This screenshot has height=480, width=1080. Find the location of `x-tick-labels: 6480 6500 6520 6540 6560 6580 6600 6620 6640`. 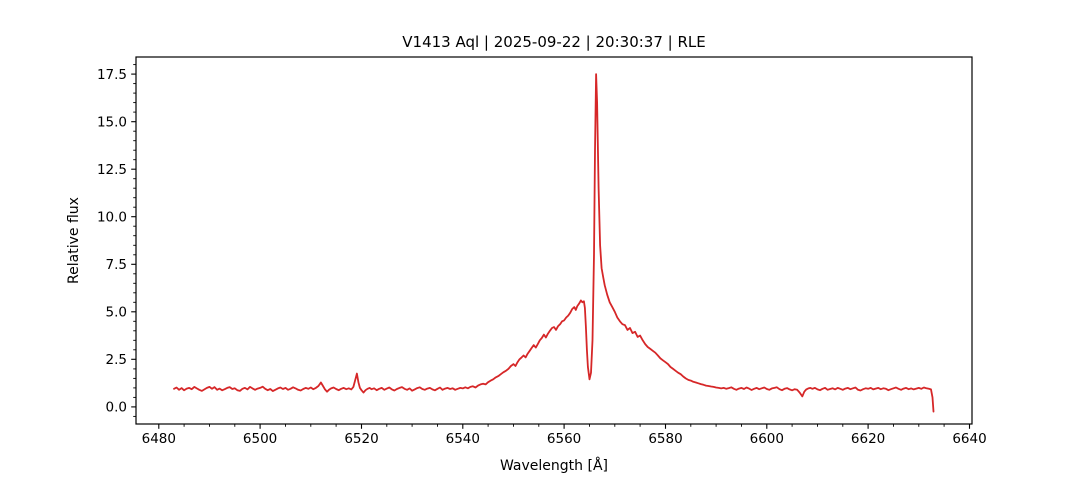

x-tick-labels: 6480 6500 6520 6540 6560 6580 6600 6620 6640 is located at coordinates (564, 439).